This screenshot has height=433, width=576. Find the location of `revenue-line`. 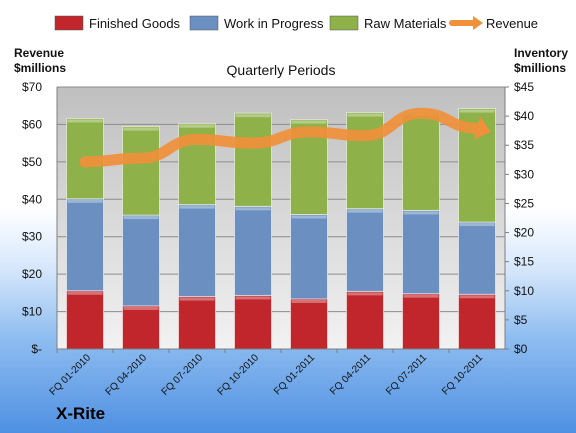

revenue-line is located at coordinates (285, 137).